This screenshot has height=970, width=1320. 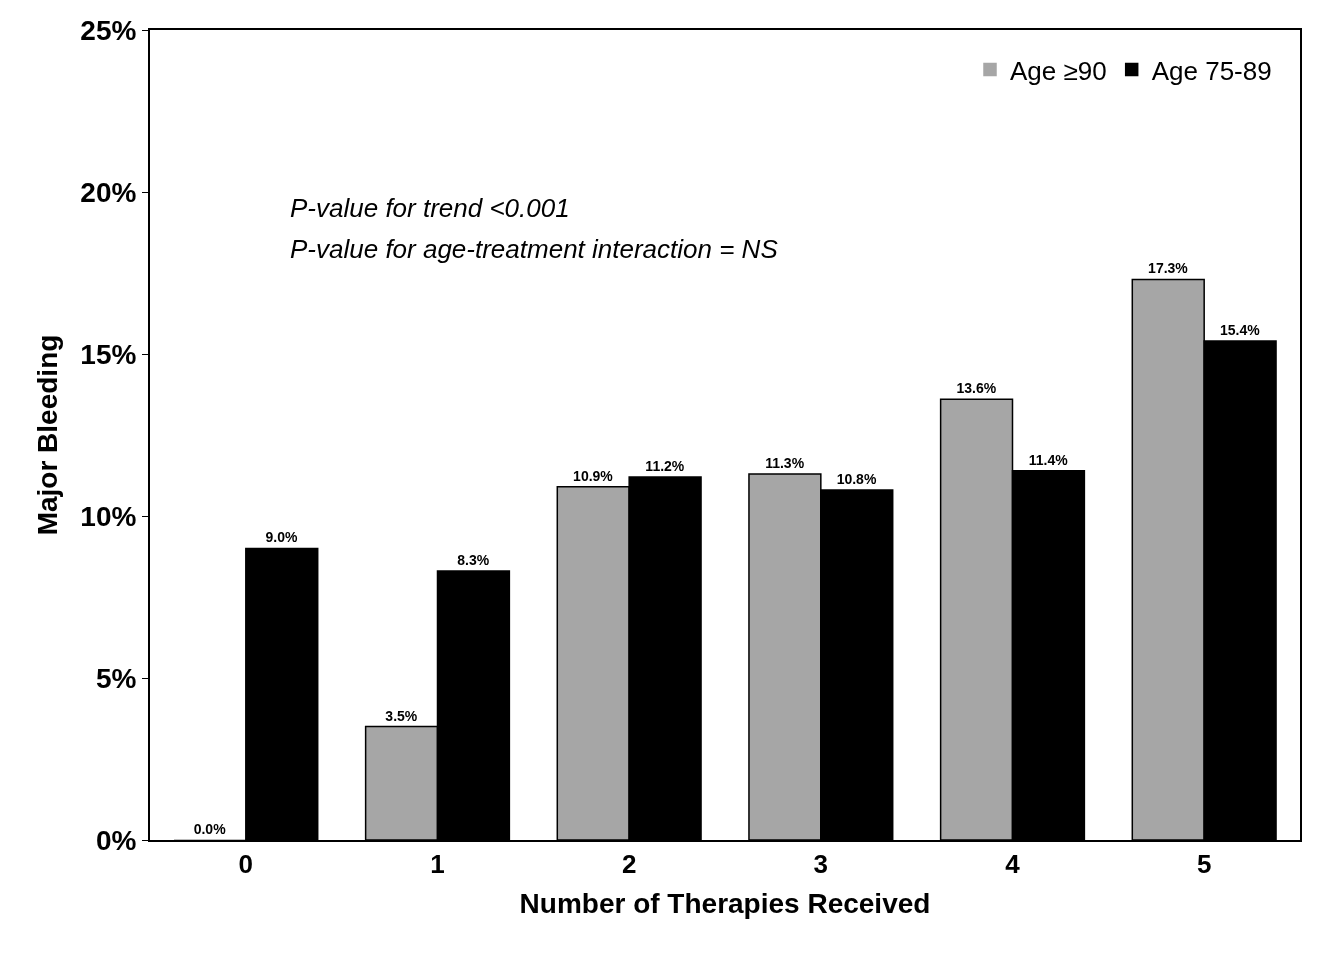 I want to click on y-tick-label: 25%, so click(x=108, y=30).